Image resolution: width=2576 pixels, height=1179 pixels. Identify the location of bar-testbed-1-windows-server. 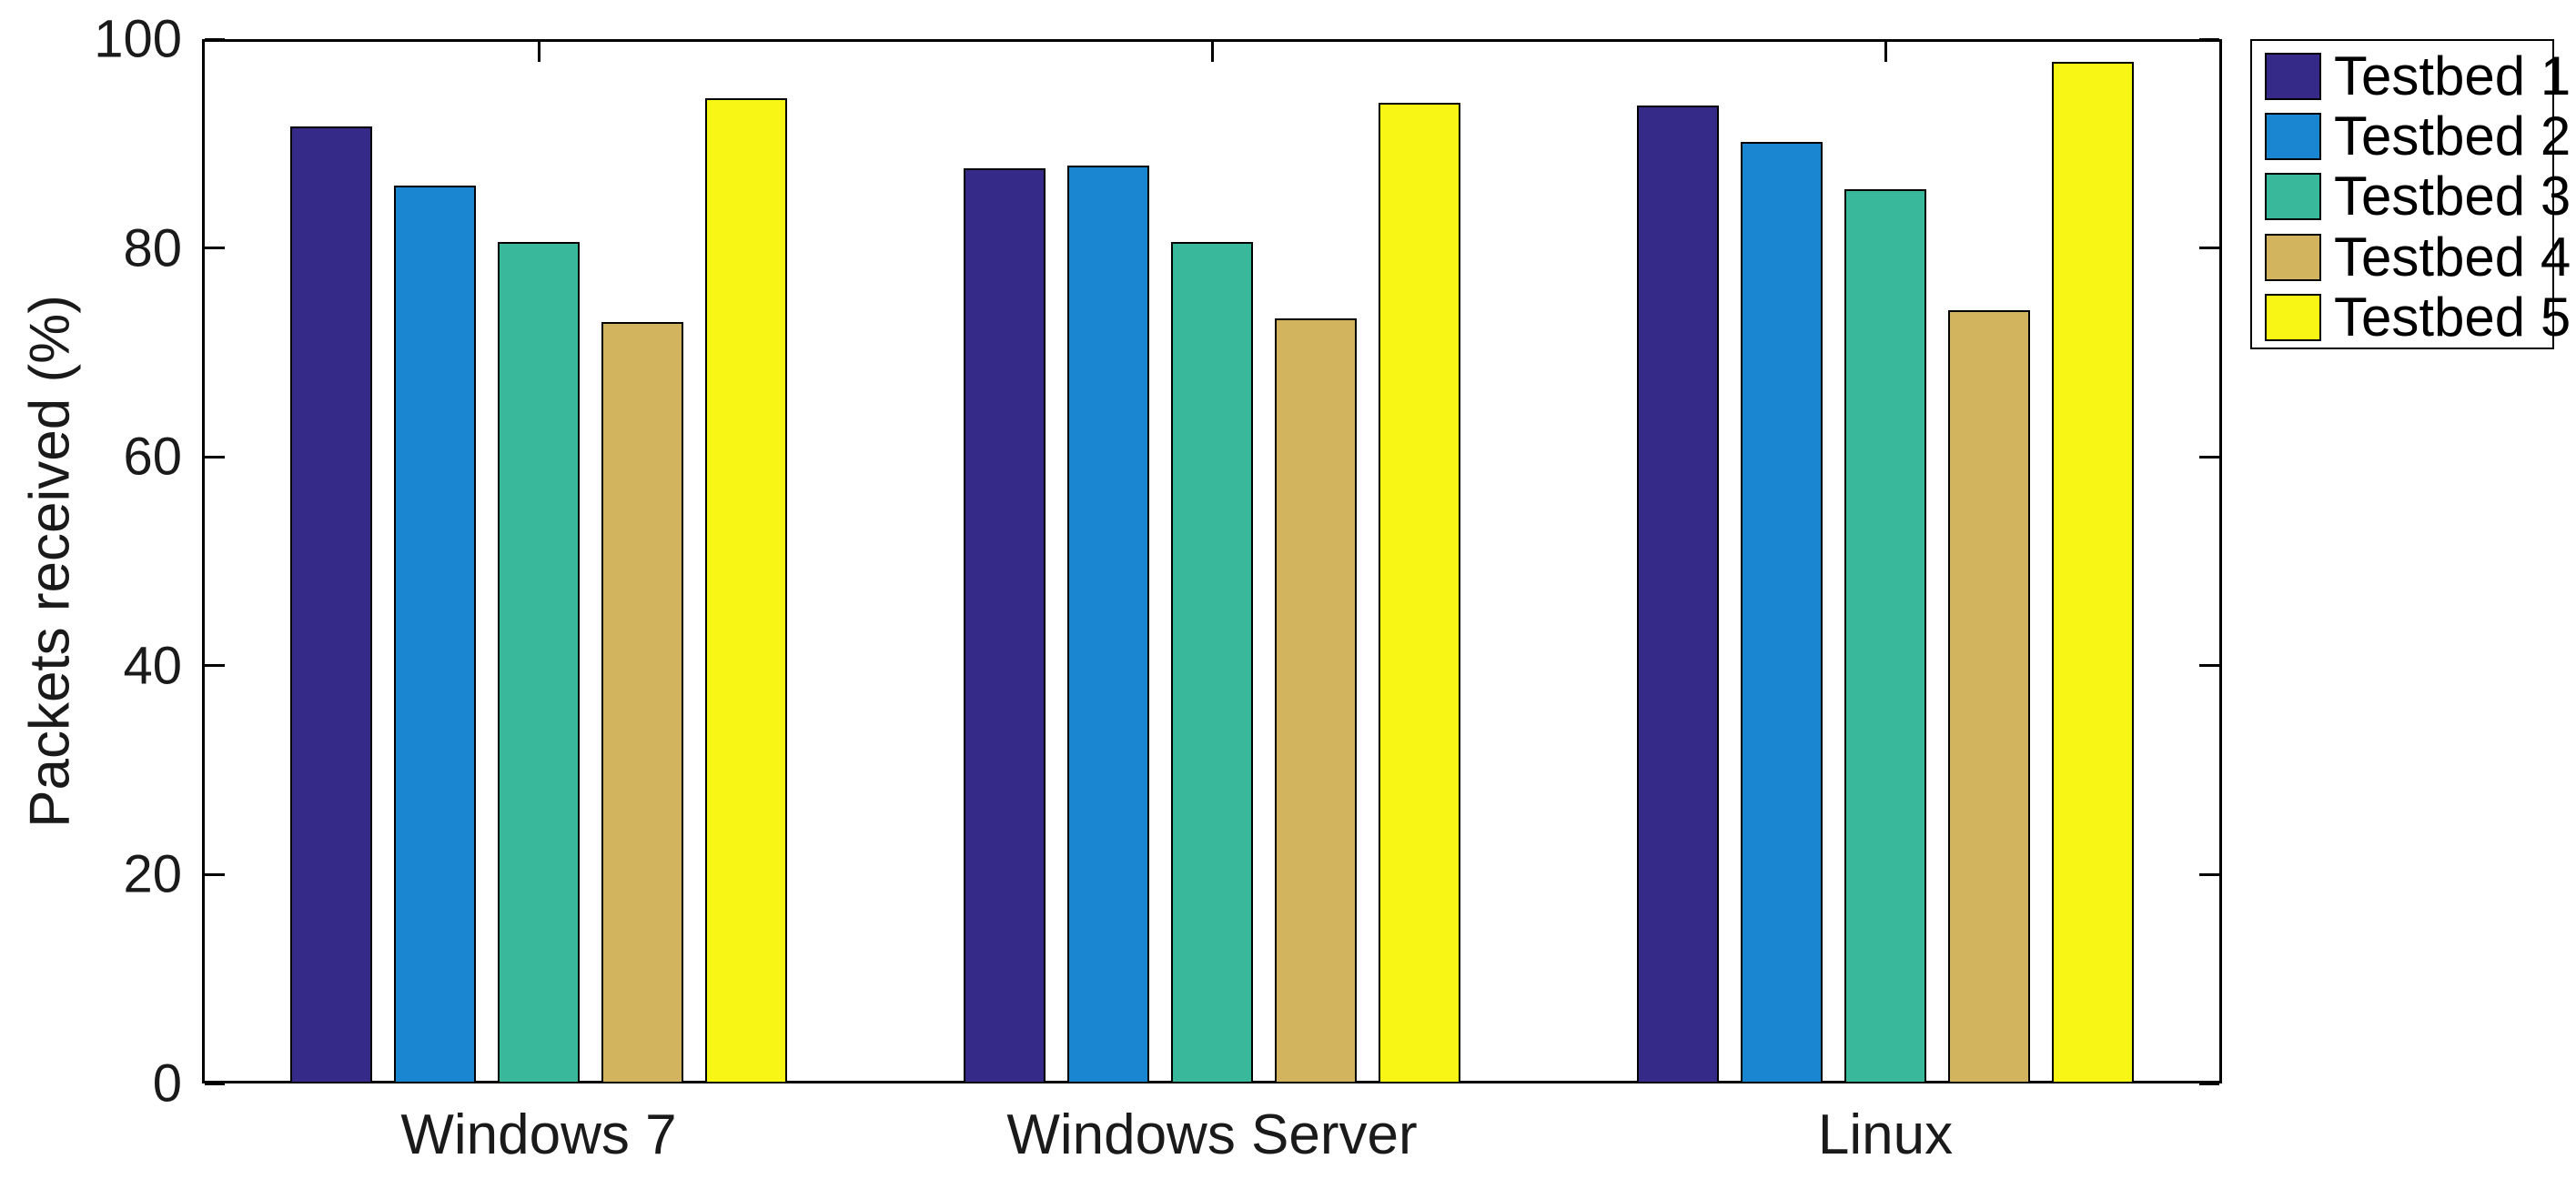
(1005, 625).